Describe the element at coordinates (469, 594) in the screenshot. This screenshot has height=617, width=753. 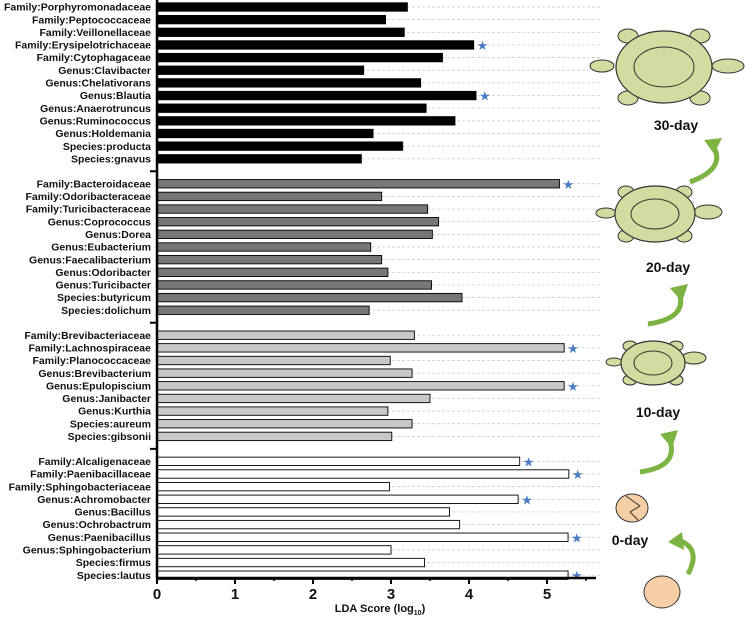
I see `x-tick-label: 4` at that location.